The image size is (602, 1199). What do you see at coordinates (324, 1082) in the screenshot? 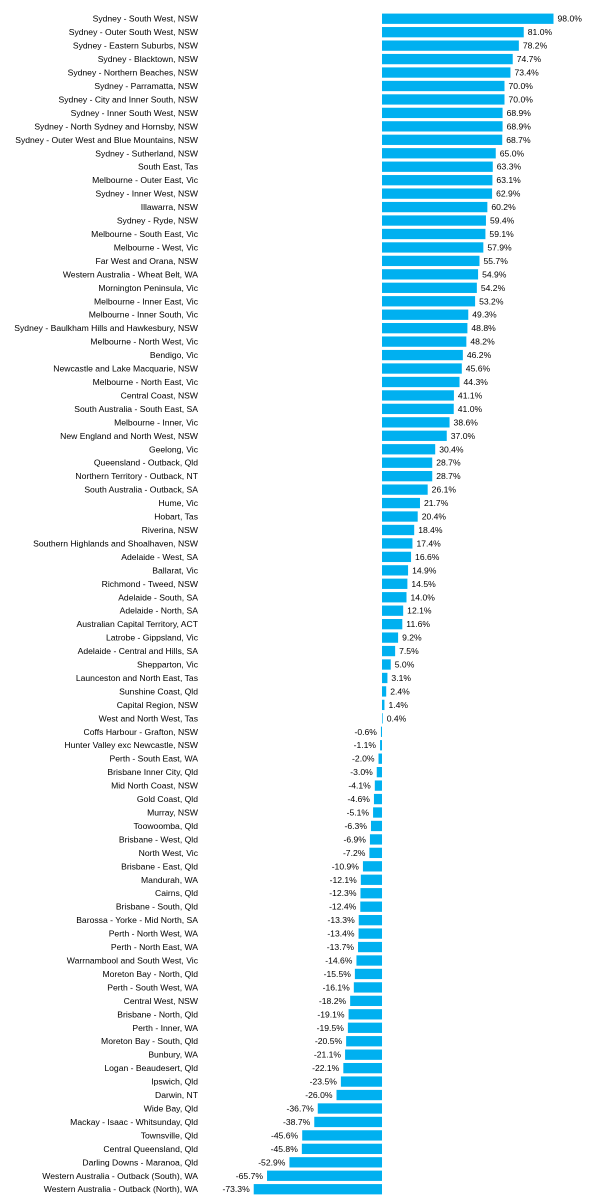
I see `data-label: -23.5%` at bounding box center [324, 1082].